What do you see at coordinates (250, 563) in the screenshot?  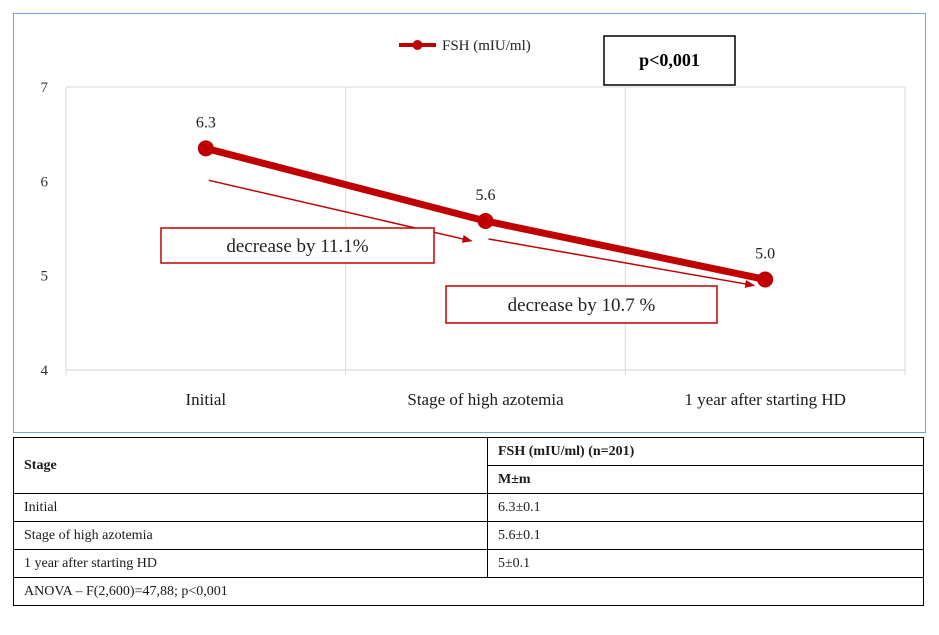 I see `table-cell-stage: 1 year after starting HD` at bounding box center [250, 563].